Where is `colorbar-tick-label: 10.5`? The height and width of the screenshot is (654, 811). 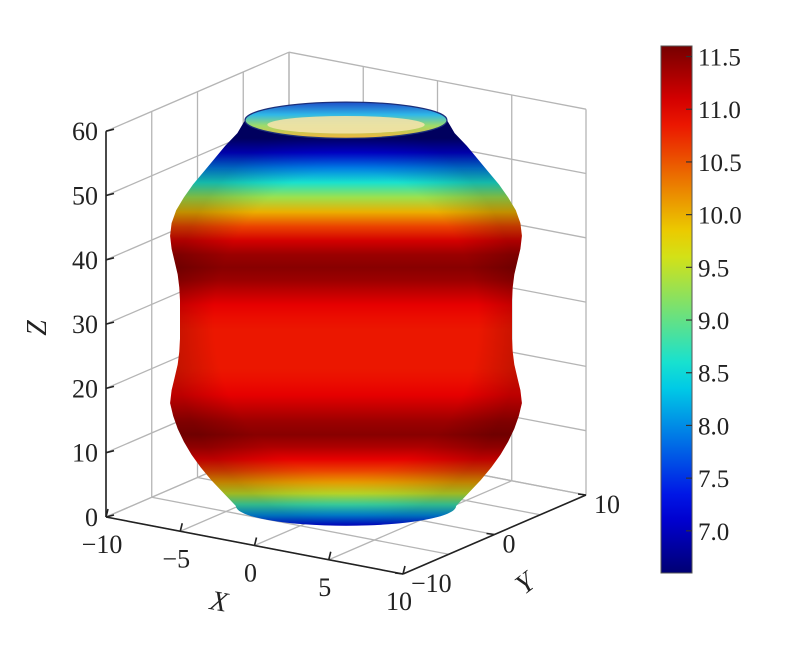
colorbar-tick-label: 10.5 is located at coordinates (720, 163).